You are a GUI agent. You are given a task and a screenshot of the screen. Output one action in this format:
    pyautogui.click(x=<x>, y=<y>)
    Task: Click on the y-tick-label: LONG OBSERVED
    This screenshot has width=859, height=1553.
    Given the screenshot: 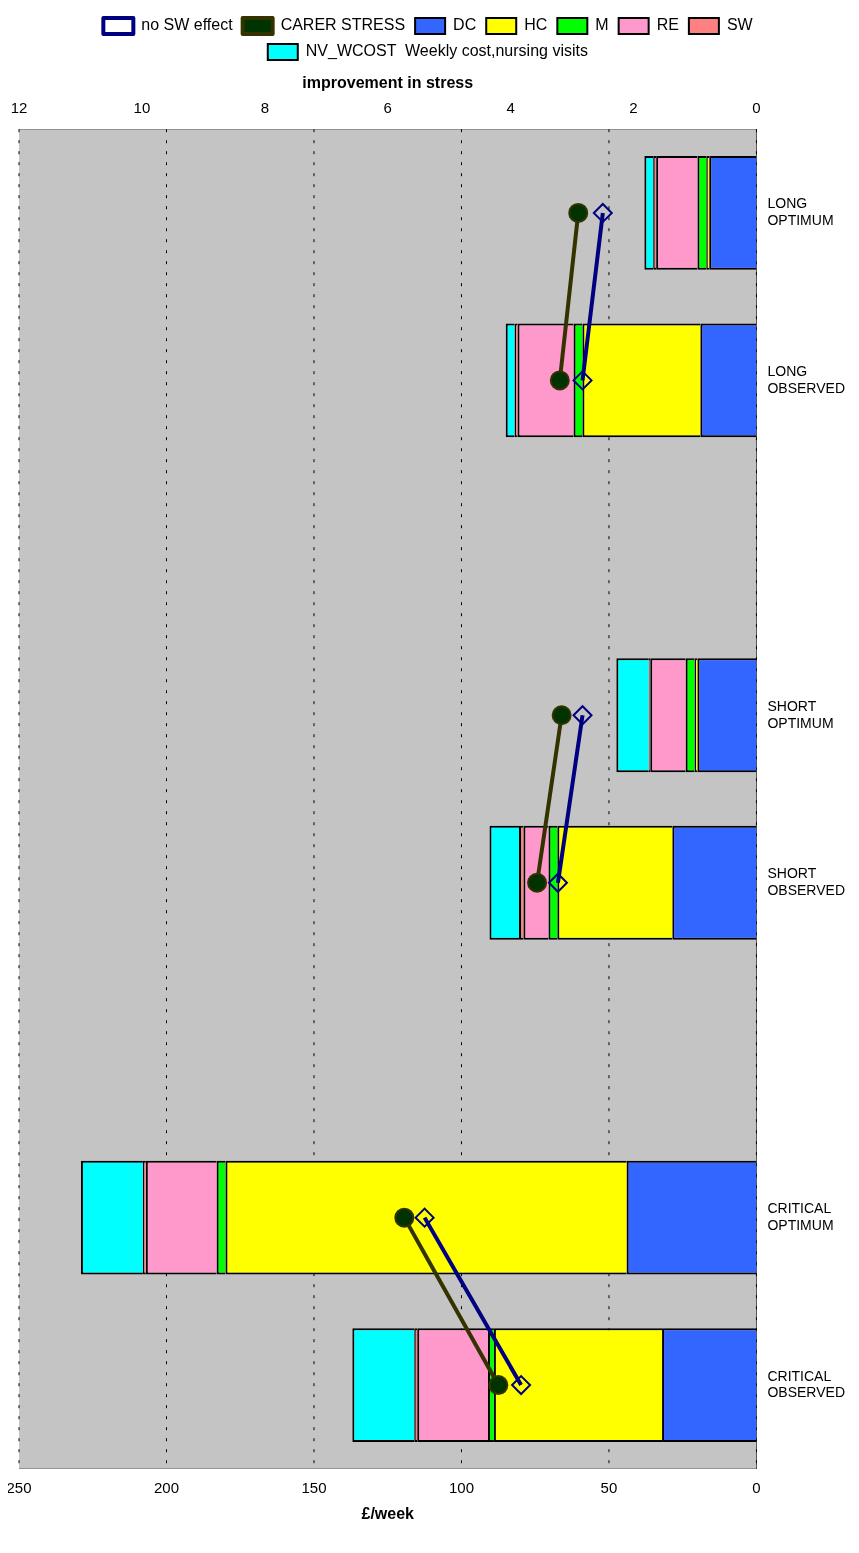 What is the action you would take?
    pyautogui.click(x=806, y=379)
    